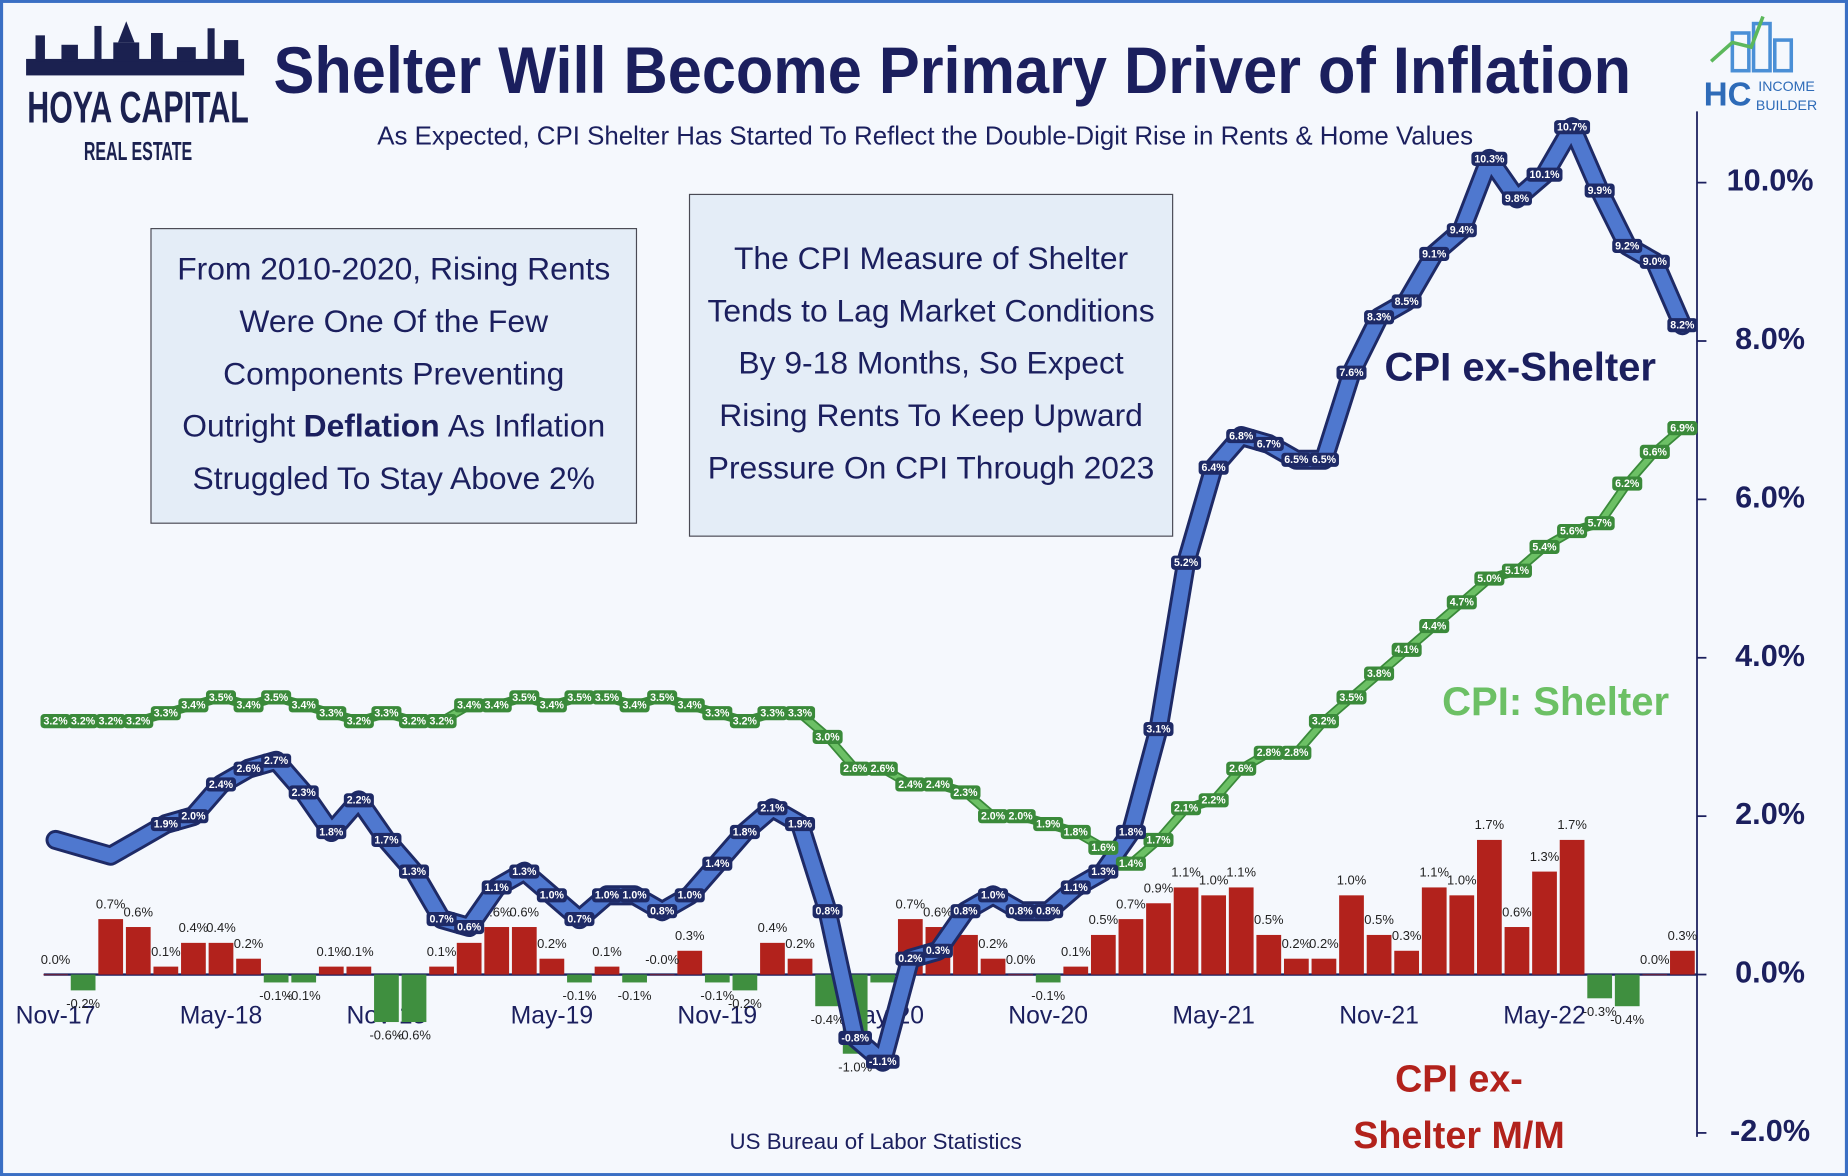 The width and height of the screenshot is (1848, 1176). I want to click on line-value-label: 5.0%, so click(1489, 579).